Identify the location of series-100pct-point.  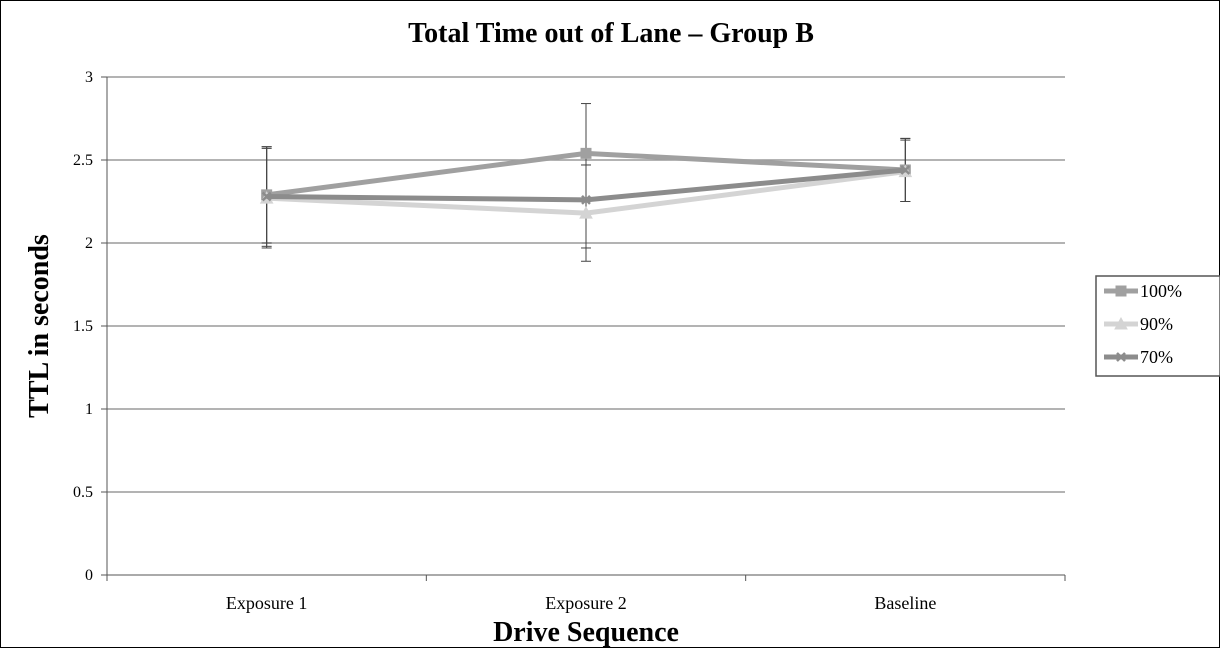
(586, 153).